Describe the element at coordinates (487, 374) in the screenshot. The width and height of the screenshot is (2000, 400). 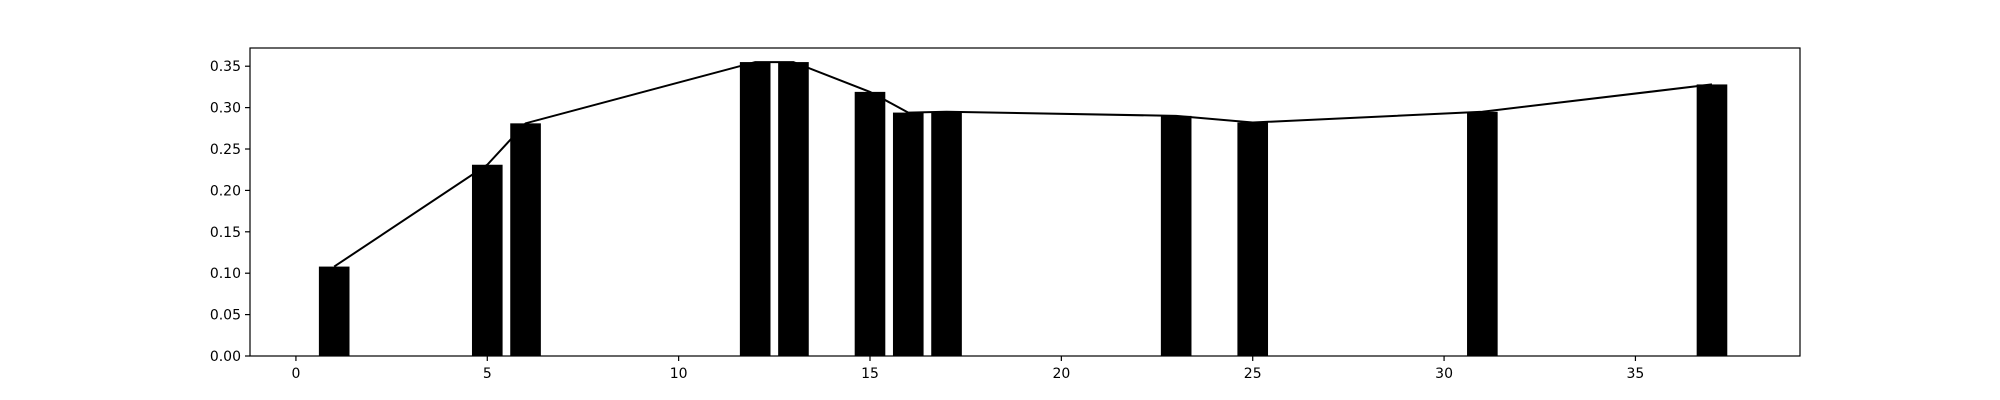
I see `x-tick-label-1: 5` at that location.